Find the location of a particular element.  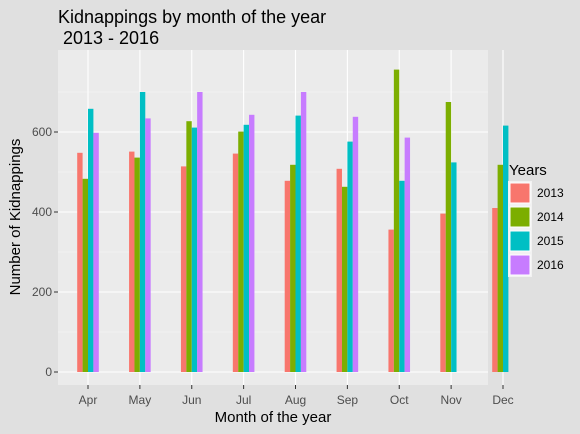

bar-2016-Apr is located at coordinates (96, 252).